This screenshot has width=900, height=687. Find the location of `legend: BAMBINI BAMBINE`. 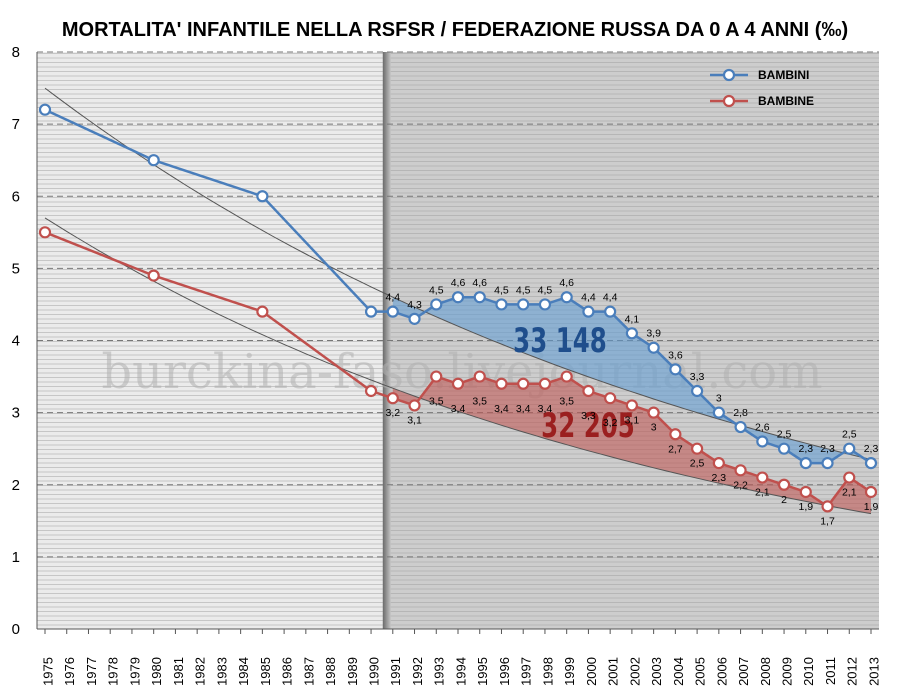

legend: BAMBINI BAMBINE is located at coordinates (762, 88).